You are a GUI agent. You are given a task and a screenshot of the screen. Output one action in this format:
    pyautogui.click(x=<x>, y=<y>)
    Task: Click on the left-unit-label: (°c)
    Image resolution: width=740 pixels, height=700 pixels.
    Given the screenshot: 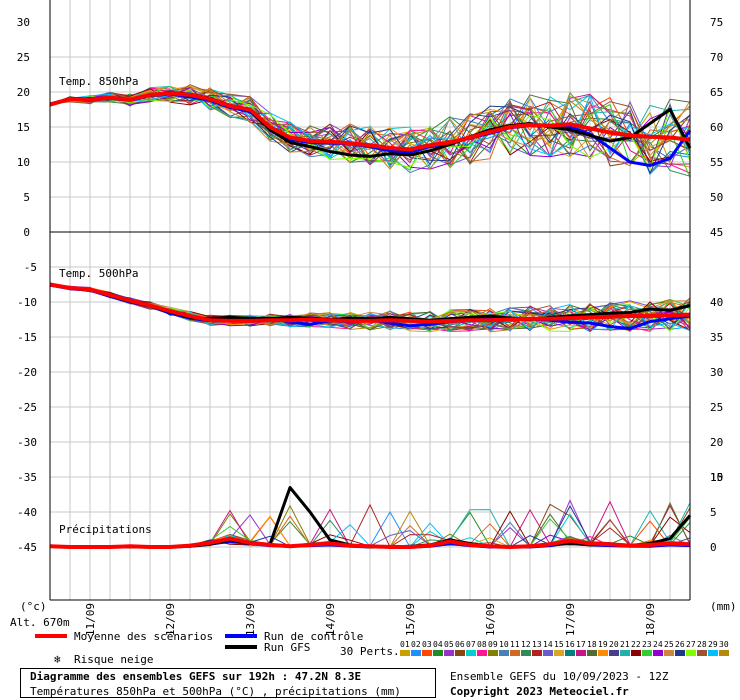 What is the action you would take?
    pyautogui.click(x=33, y=606)
    